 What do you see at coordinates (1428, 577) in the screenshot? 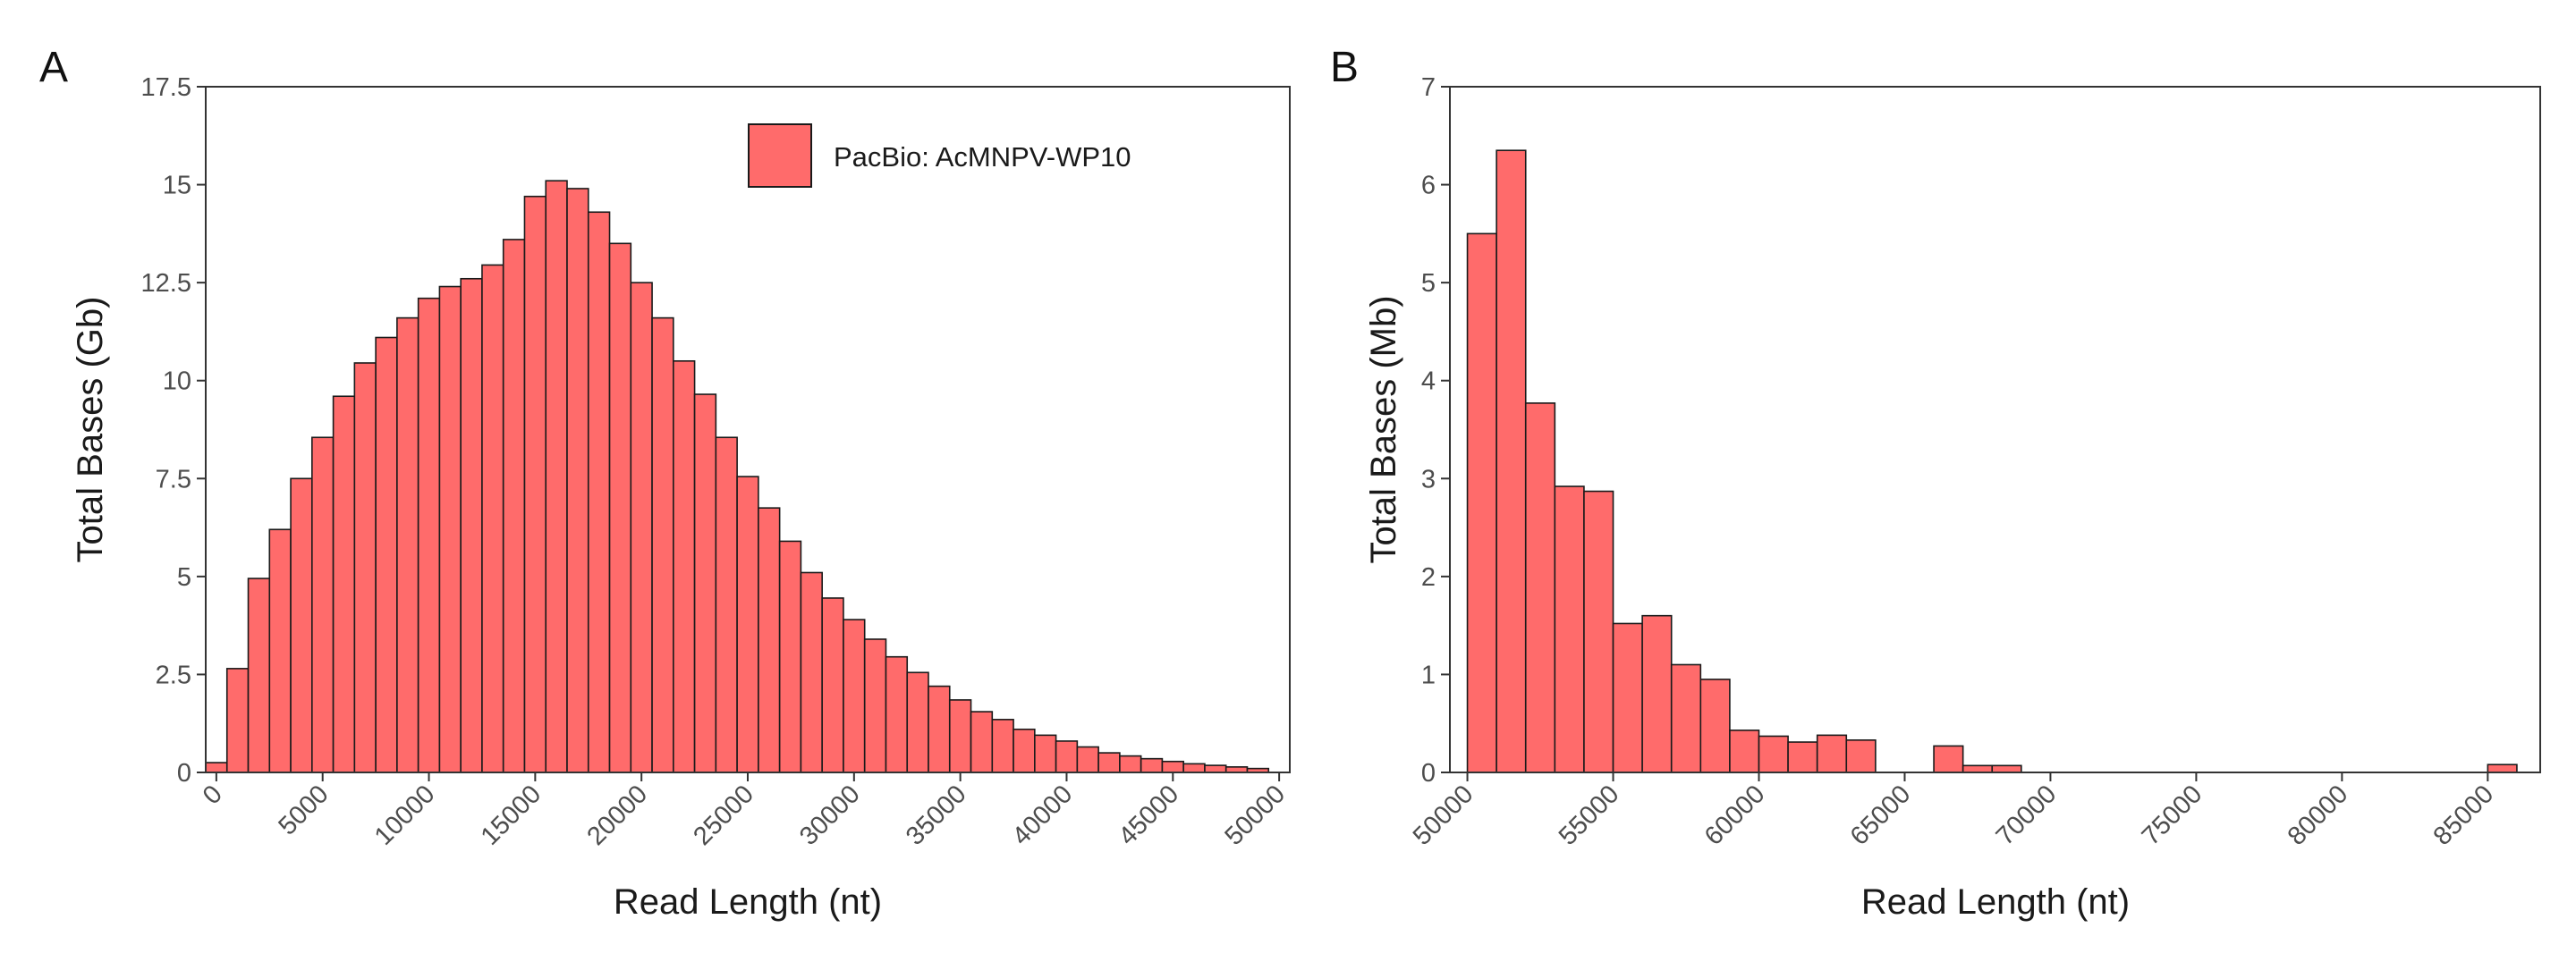
I see `panel-b-y-tick-label: 2` at bounding box center [1428, 577].